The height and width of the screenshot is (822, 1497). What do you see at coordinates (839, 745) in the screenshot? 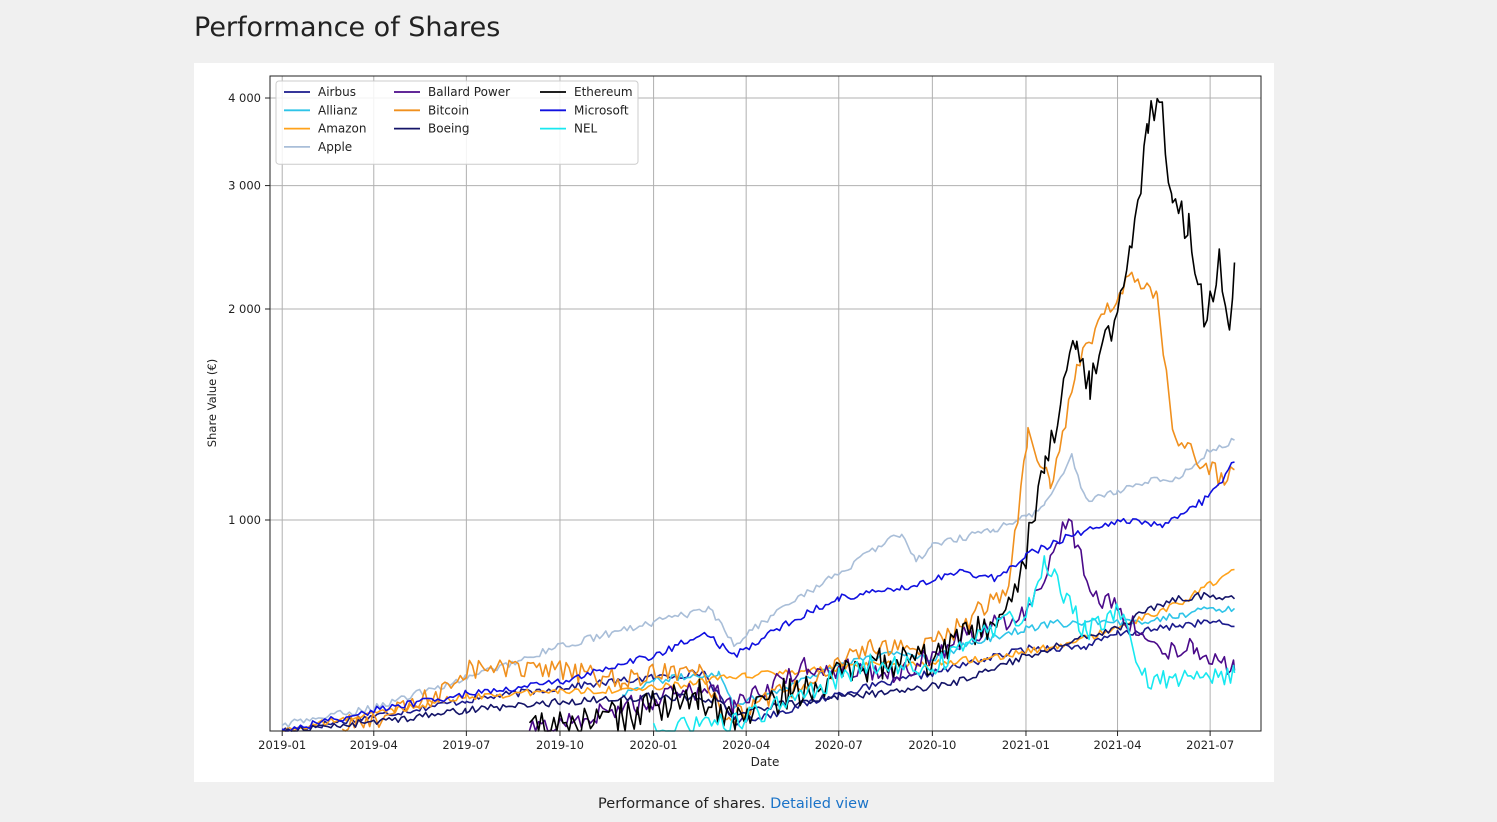
I see `x-tick-label: 2020-07` at bounding box center [839, 745].